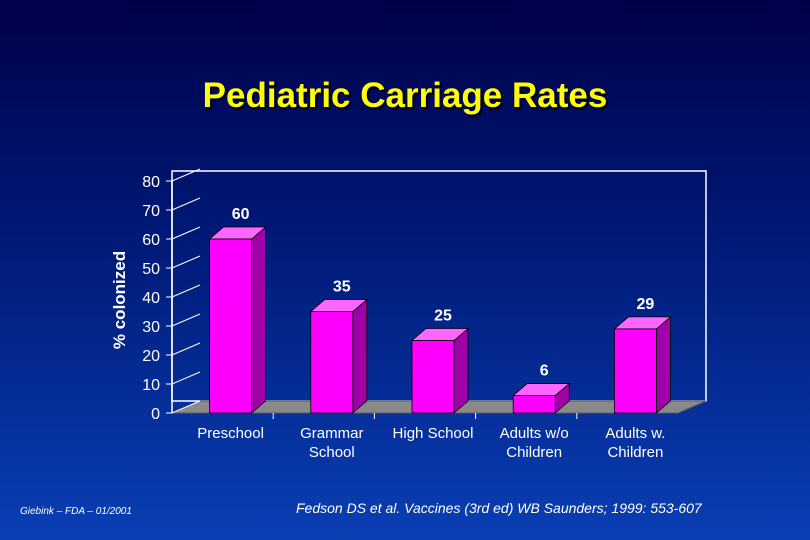 The width and height of the screenshot is (810, 540). What do you see at coordinates (635, 443) in the screenshot?
I see `x-tick-label: Adults w. Children` at bounding box center [635, 443].